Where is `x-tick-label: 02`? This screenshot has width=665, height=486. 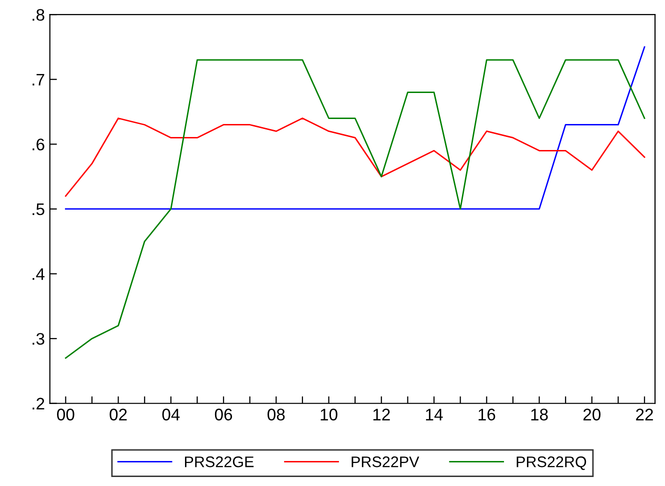
x-tick-label: 02 is located at coordinates (118, 414).